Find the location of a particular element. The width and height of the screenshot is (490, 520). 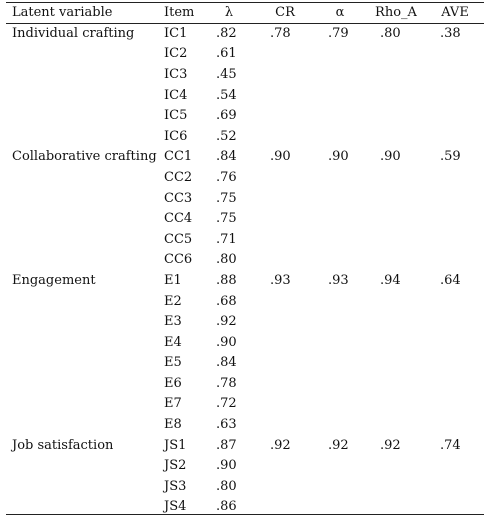

lambda-cell: .72 is located at coordinates (226, 404).